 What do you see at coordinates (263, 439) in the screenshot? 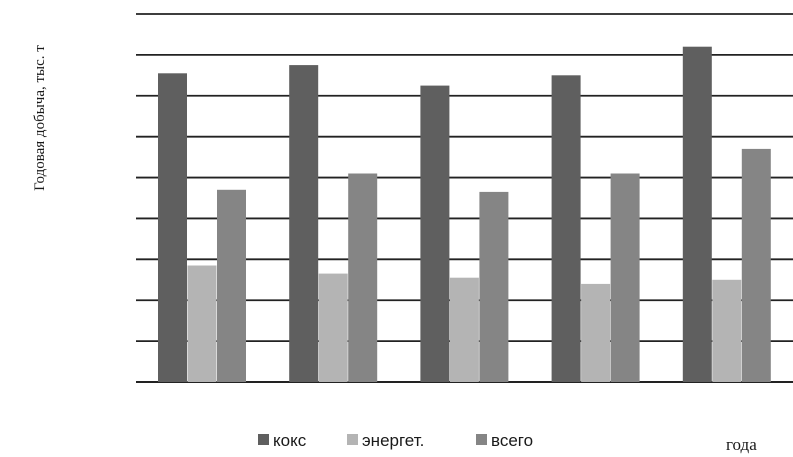
I see `legend-swatch-koks` at bounding box center [263, 439].